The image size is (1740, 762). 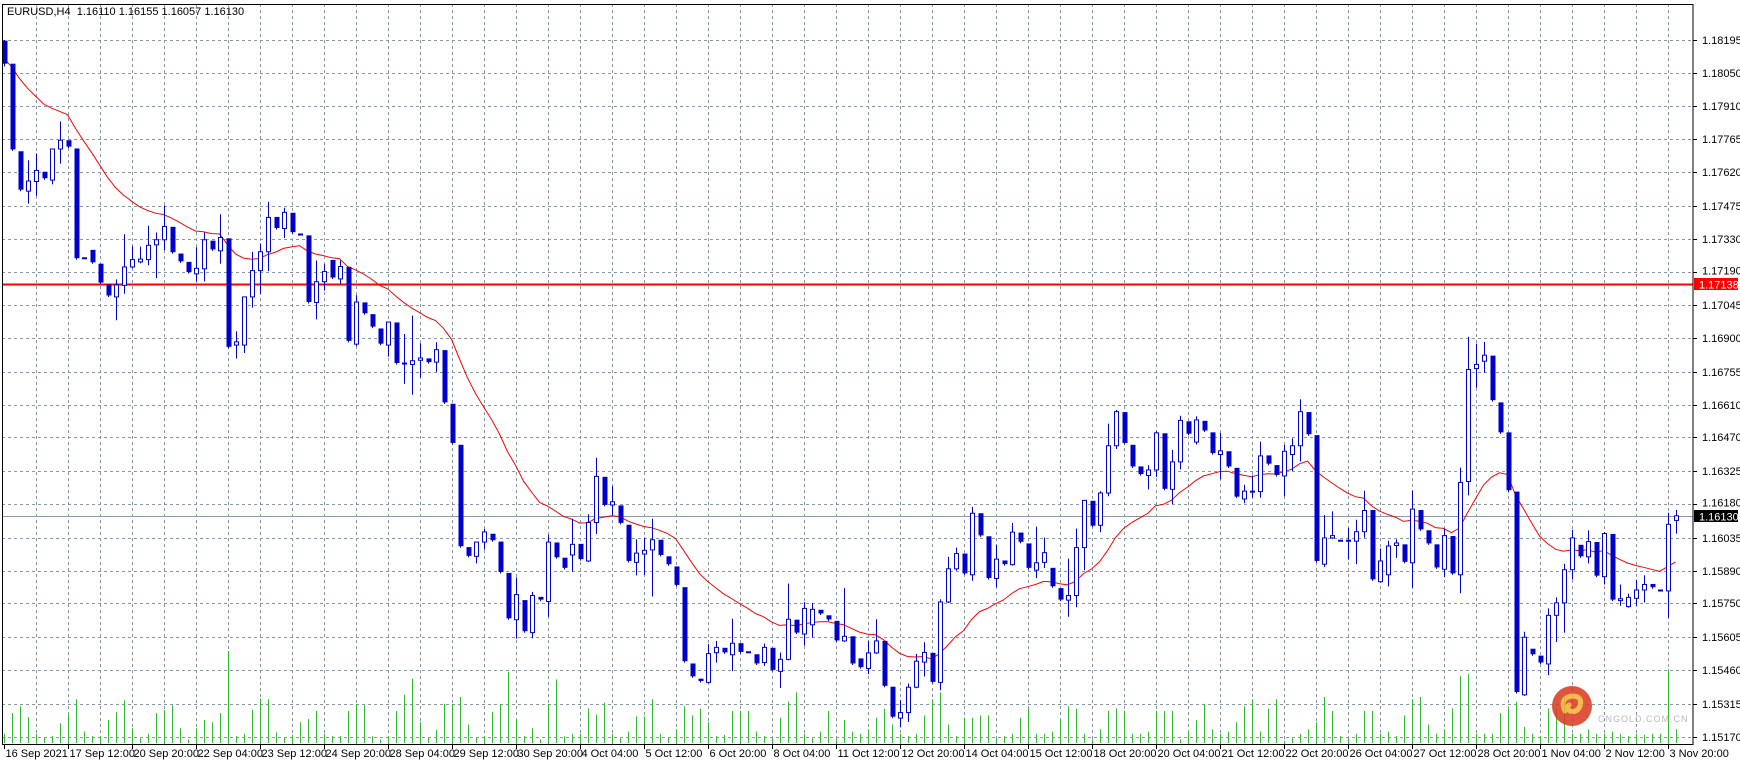 I want to click on time-label: 15 Oct 12:00, so click(x=1061, y=754).